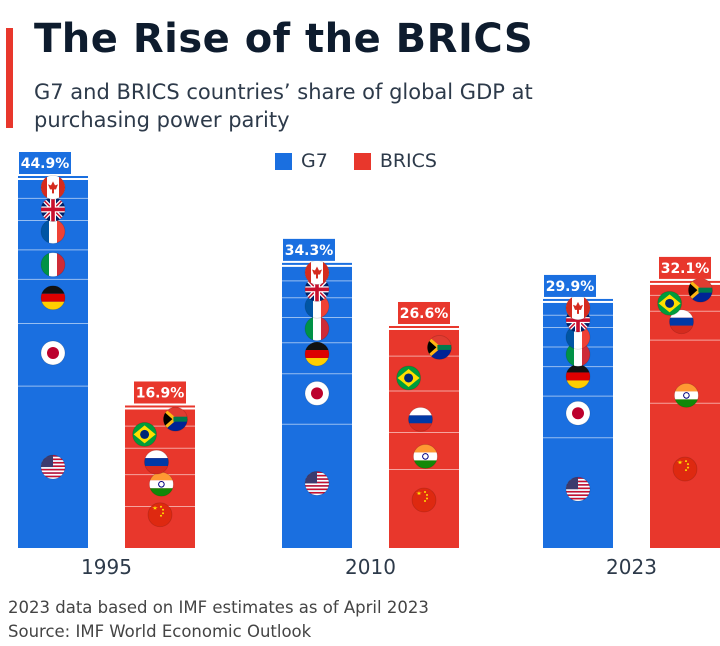 Image resolution: width=720 pixels, height=646 pixels. I want to click on legend-item-brics: BRICS, so click(395, 161).